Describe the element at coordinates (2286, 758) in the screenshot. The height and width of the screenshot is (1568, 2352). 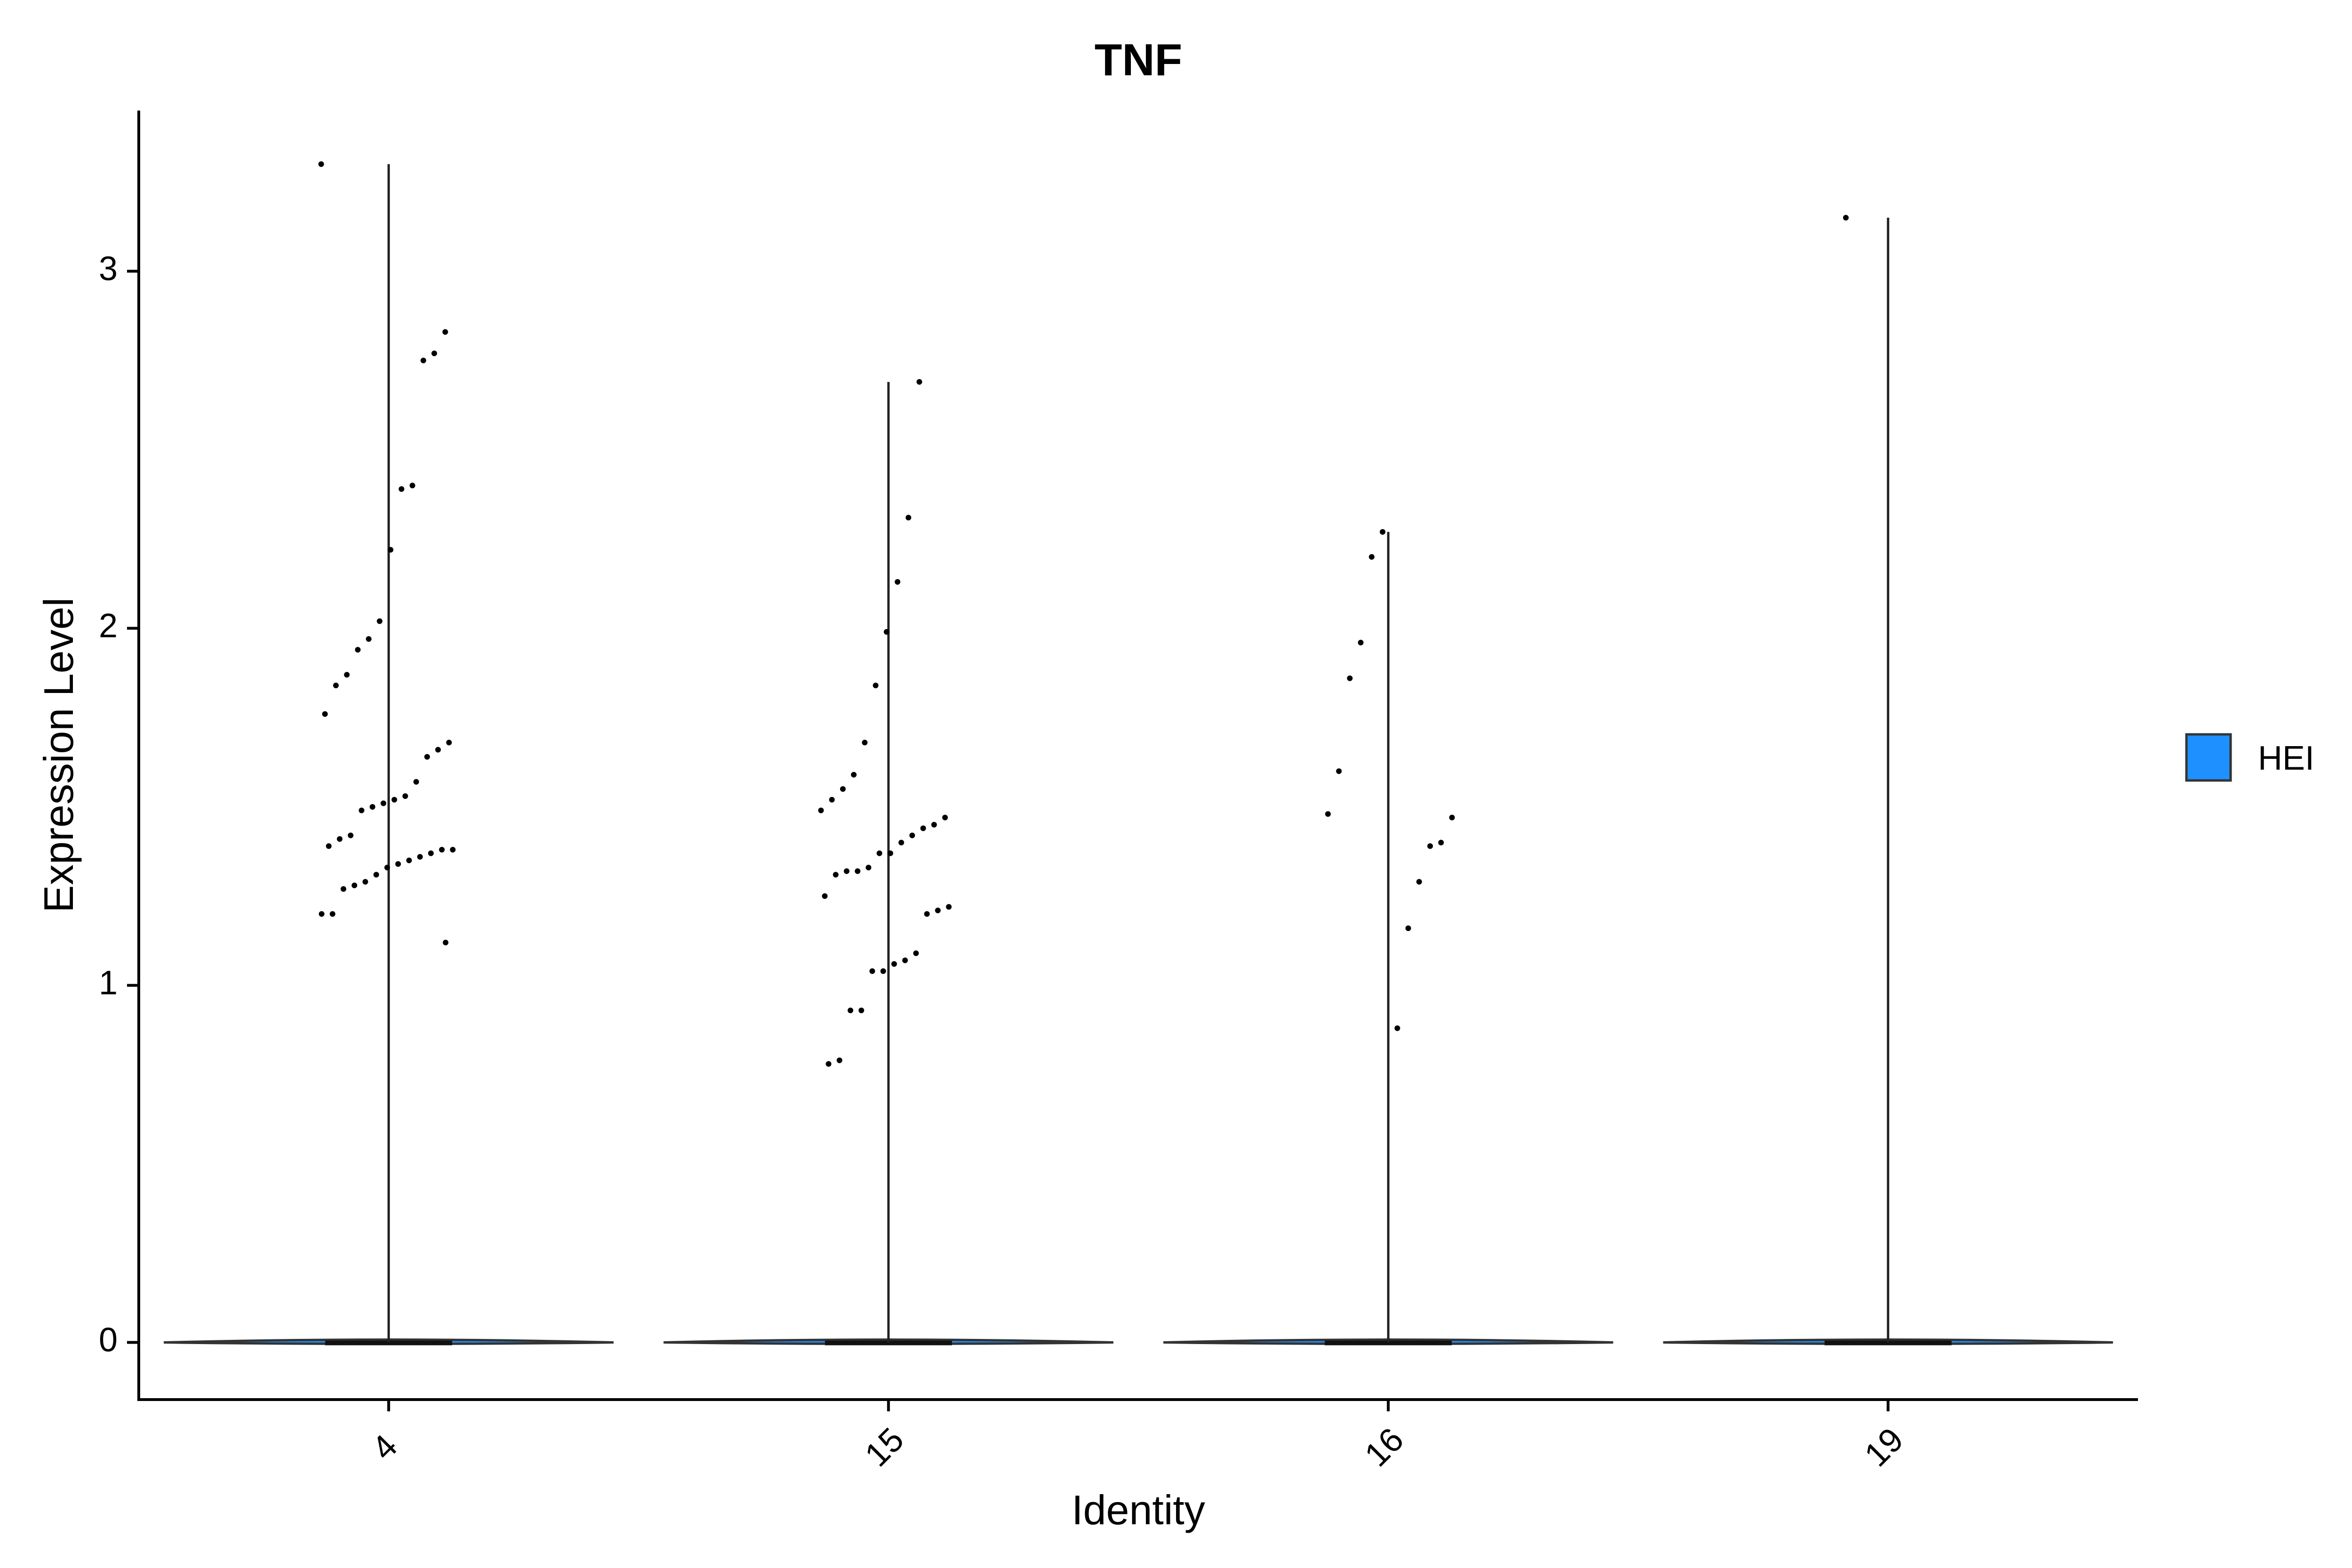
I see `legend-label-hei: HEI` at that location.